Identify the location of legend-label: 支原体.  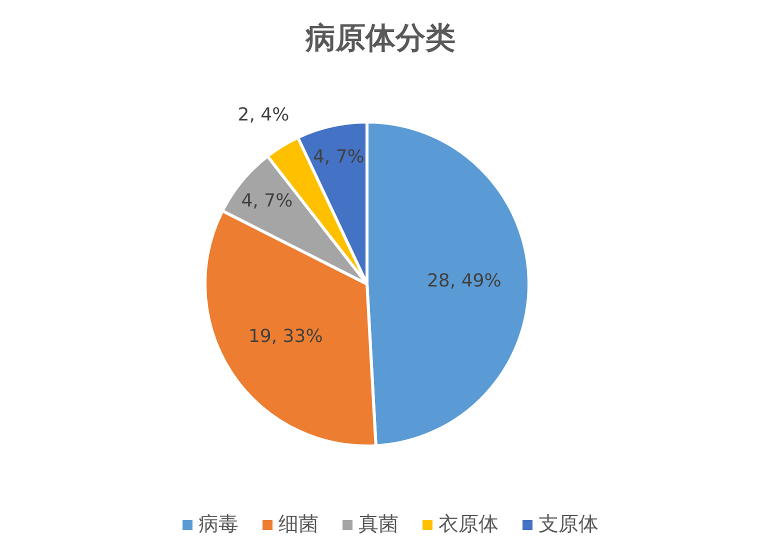
(568, 523).